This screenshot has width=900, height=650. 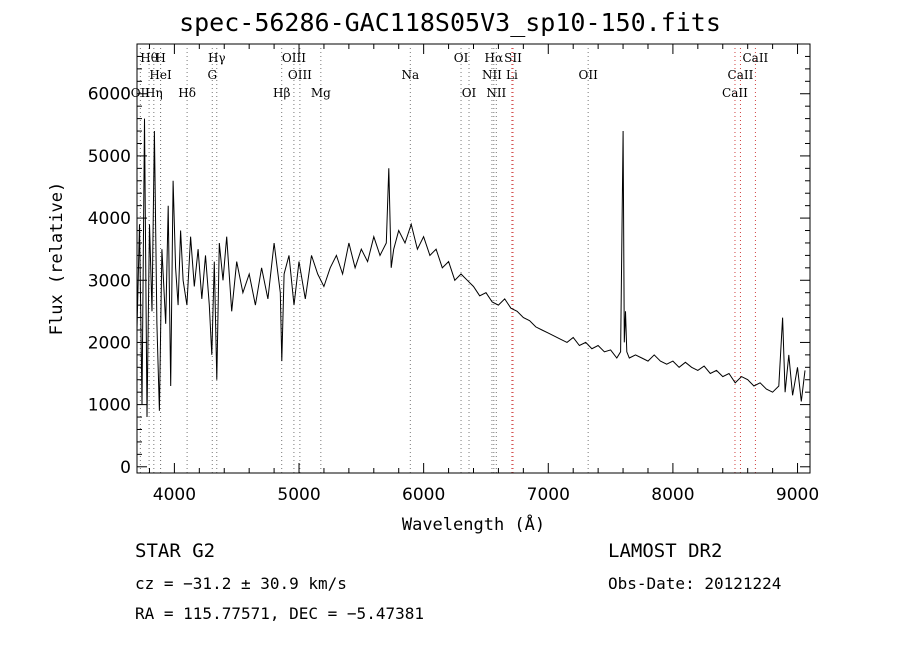 What do you see at coordinates (109, 219) in the screenshot?
I see `y-tick-label: 4000` at bounding box center [109, 219].